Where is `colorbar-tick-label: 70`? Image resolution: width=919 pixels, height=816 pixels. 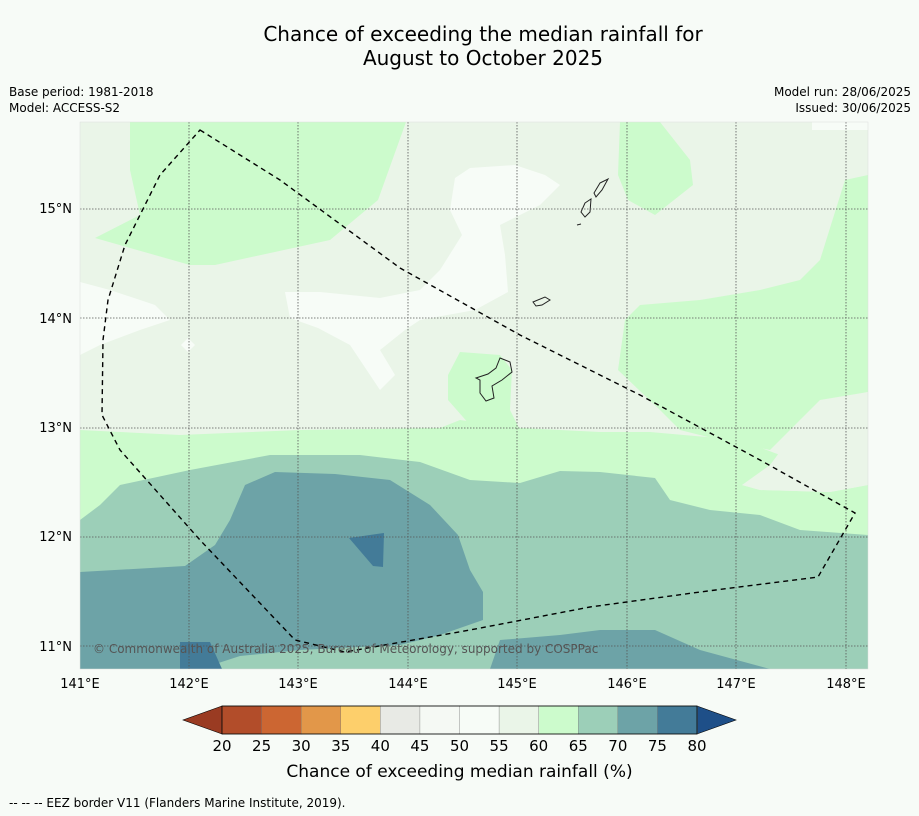 colorbar-tick-label: 70 is located at coordinates (617, 746).